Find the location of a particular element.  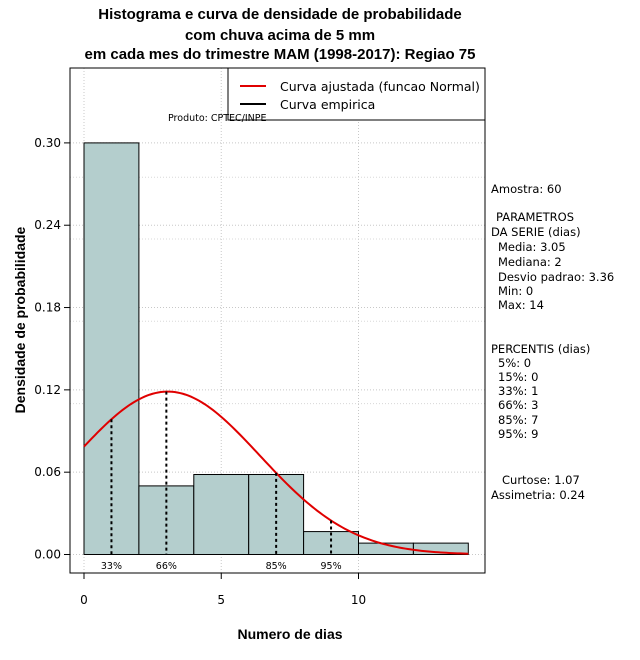

y-tick-label-0: 0.00 is located at coordinates (47, 555).